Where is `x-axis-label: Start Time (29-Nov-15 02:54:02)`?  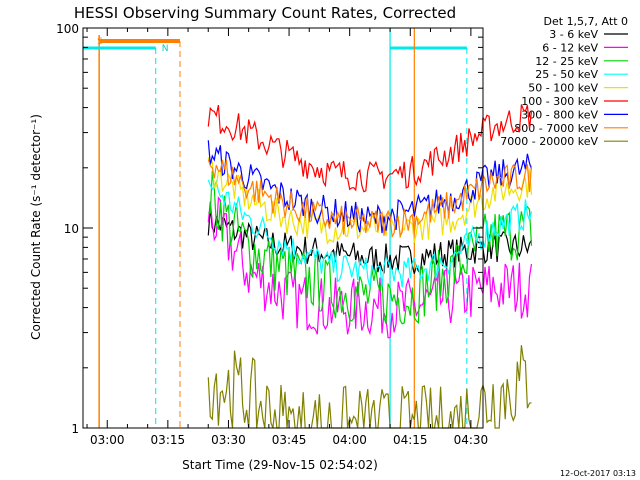
x-axis-label: Start Time (29-Nov-15 02:54:02) is located at coordinates (280, 465).